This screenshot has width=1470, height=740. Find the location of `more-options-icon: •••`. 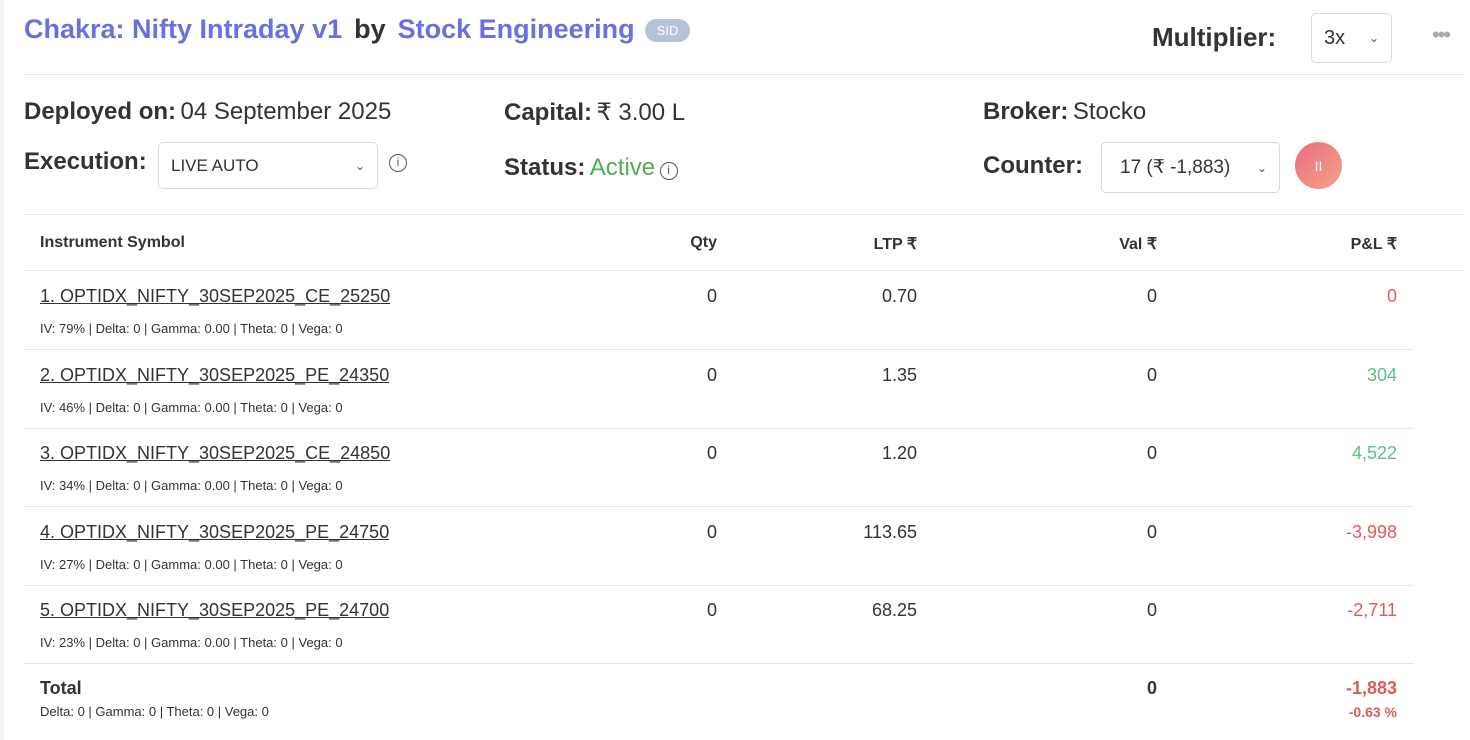

more-options-icon: ••• is located at coordinates (1441, 34).